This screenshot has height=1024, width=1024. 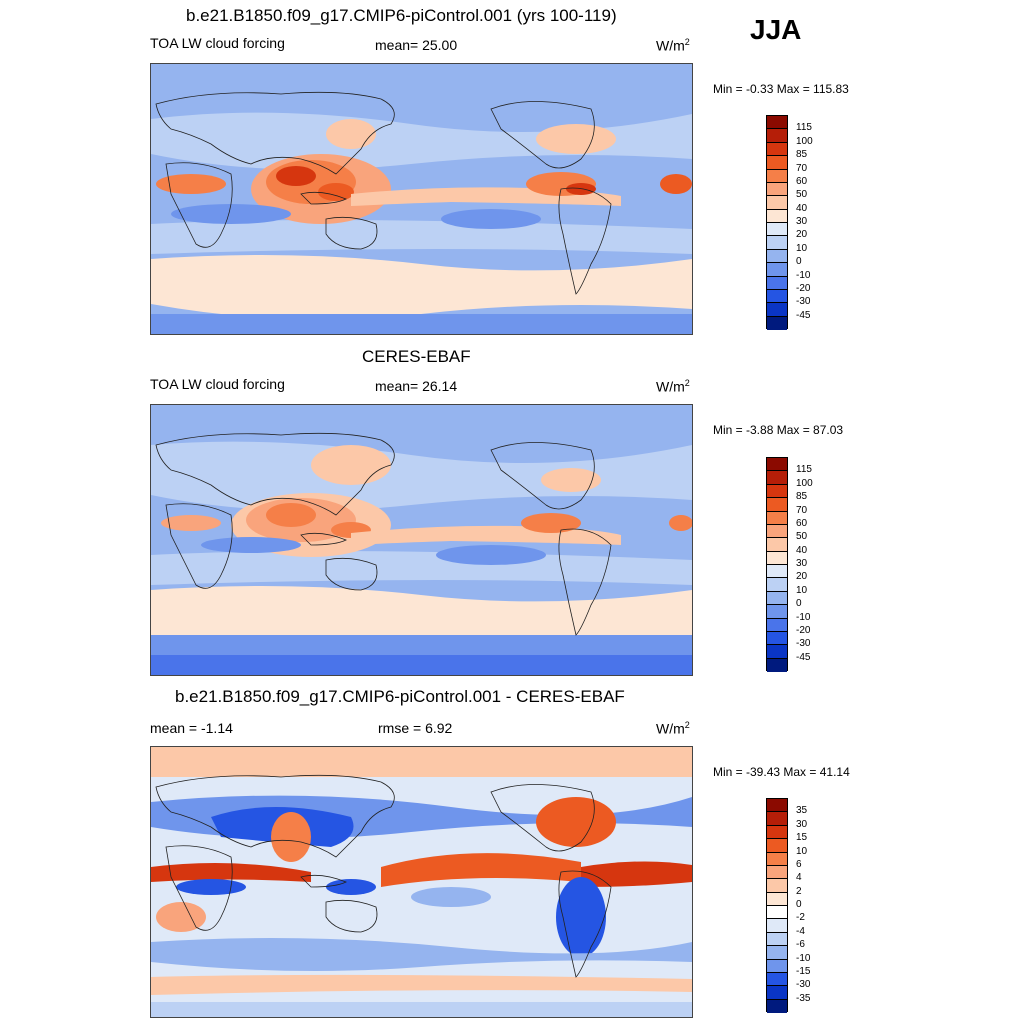 I want to click on panel-title: CERES-EBAF, so click(x=416, y=356).